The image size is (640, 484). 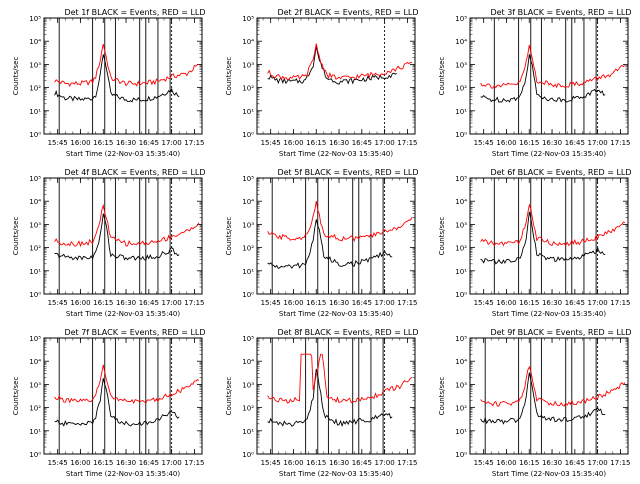 What do you see at coordinates (347, 172) in the screenshot?
I see `chart-title: Det 5f BLACK = Events, RED = LLD` at bounding box center [347, 172].